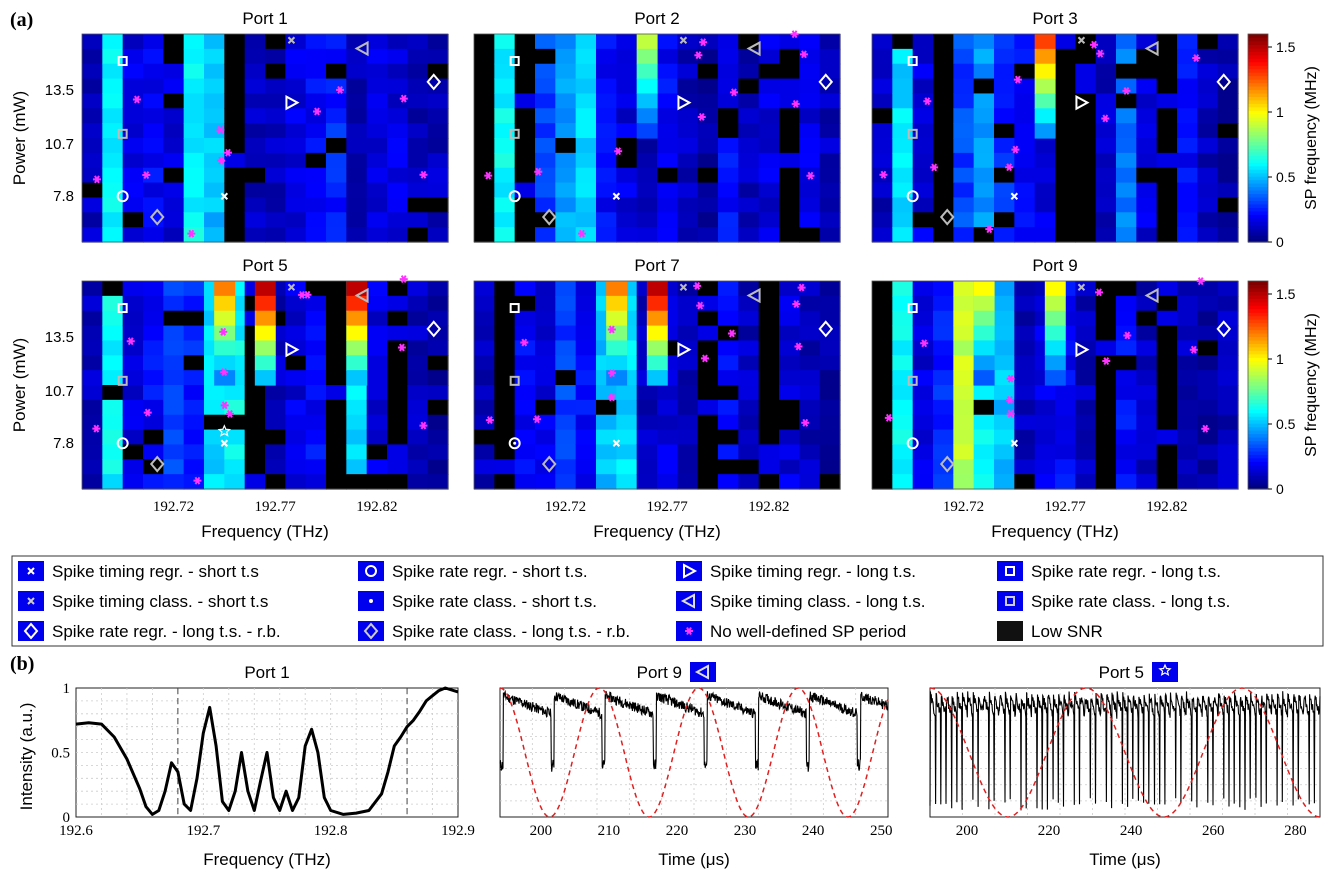  What do you see at coordinates (1010, 601) in the screenshot?
I see `legend-symbol-square` at bounding box center [1010, 601].